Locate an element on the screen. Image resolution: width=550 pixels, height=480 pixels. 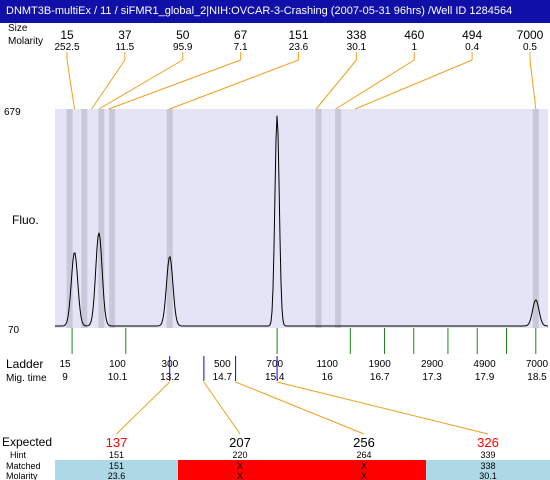
expected-value: 137 is located at coordinates (117, 442).